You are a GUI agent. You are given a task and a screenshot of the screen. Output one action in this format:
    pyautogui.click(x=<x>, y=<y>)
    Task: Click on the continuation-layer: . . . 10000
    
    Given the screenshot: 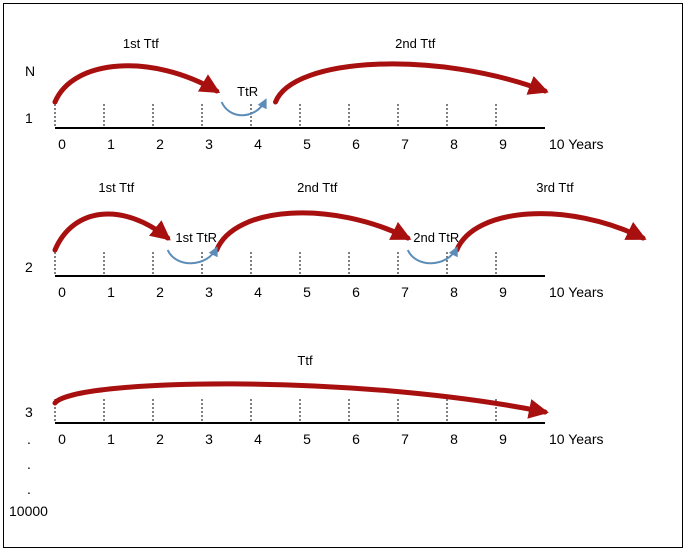 What is the action you would take?
    pyautogui.click(x=28, y=475)
    